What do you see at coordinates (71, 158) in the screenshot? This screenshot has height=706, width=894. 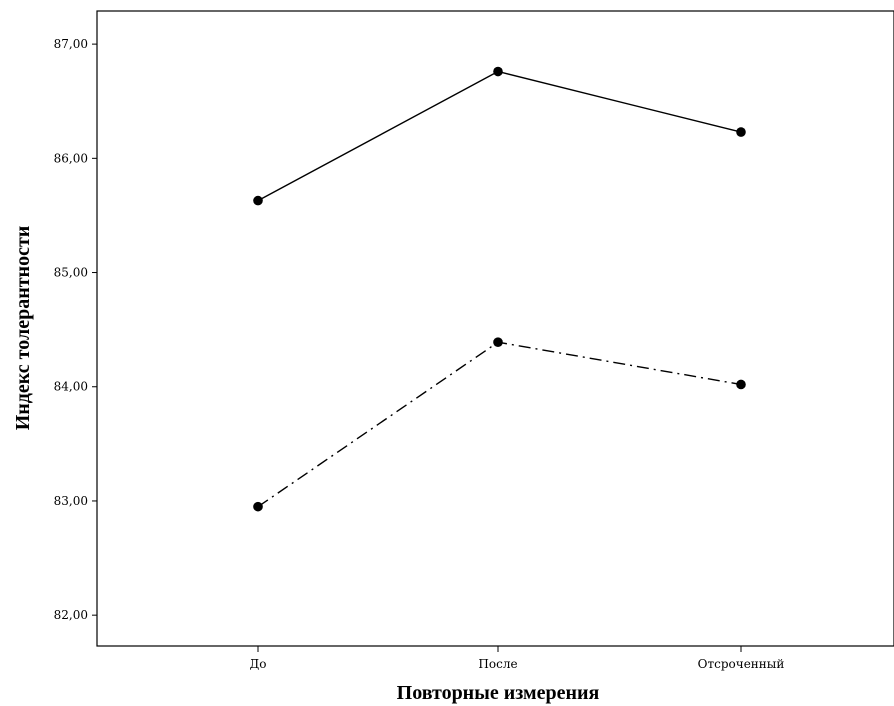 I see `y-tick-label: 86,00` at bounding box center [71, 158].